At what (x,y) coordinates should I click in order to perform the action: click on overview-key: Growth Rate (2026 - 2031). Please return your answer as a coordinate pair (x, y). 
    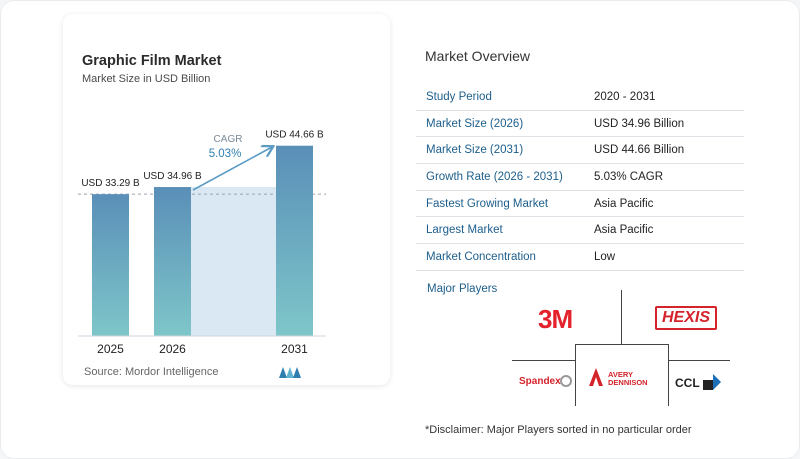
    Looking at the image, I should click on (494, 177).